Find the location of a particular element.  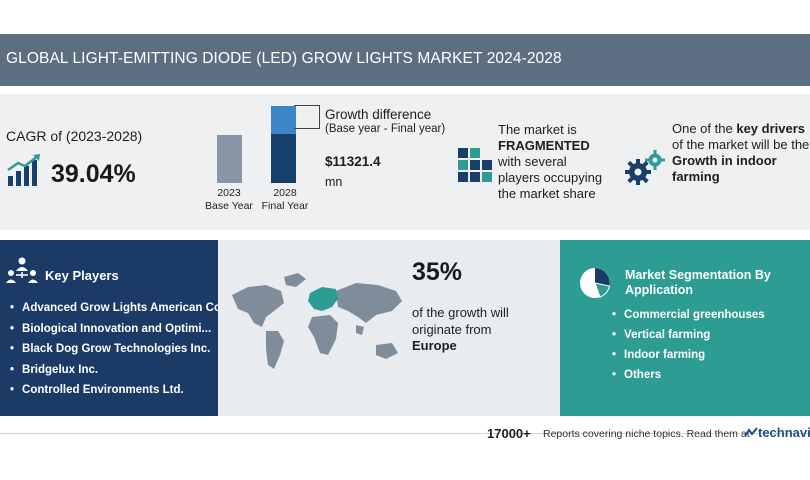

segment-item: Commercial greenhouses is located at coordinates (688, 319).